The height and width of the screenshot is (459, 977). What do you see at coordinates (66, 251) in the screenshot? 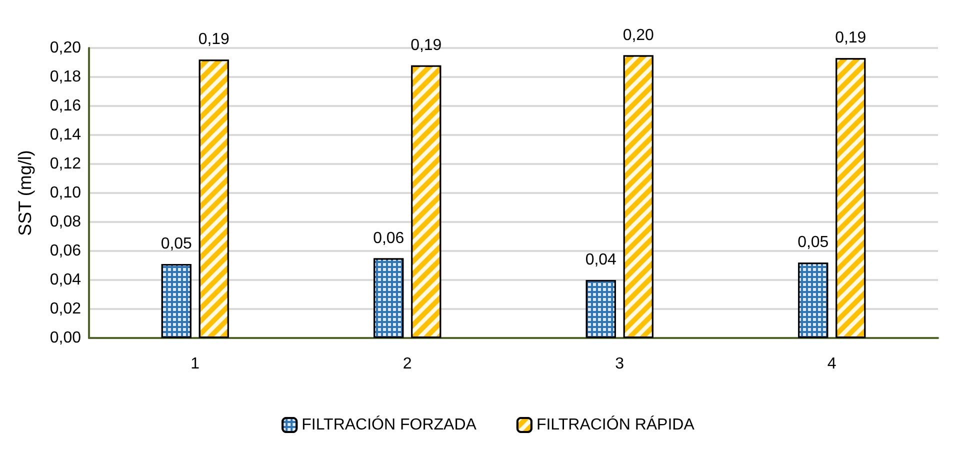
I see `y-tick-label: 0,06` at bounding box center [66, 251].